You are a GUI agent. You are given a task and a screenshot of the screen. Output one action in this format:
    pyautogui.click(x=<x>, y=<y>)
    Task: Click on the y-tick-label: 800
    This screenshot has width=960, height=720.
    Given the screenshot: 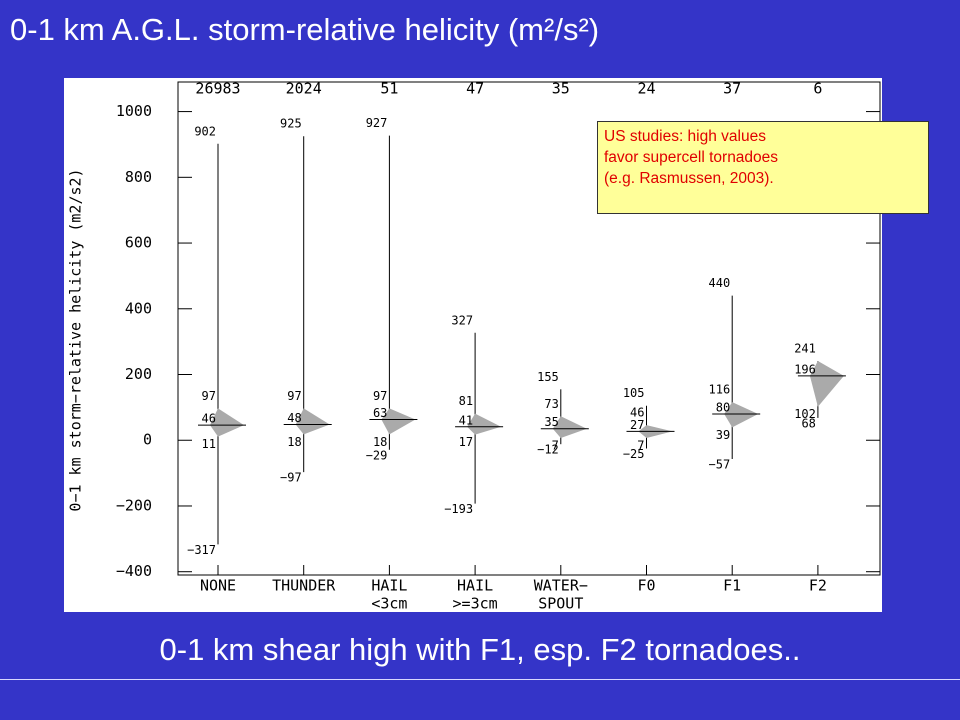 What is the action you would take?
    pyautogui.click(x=138, y=177)
    